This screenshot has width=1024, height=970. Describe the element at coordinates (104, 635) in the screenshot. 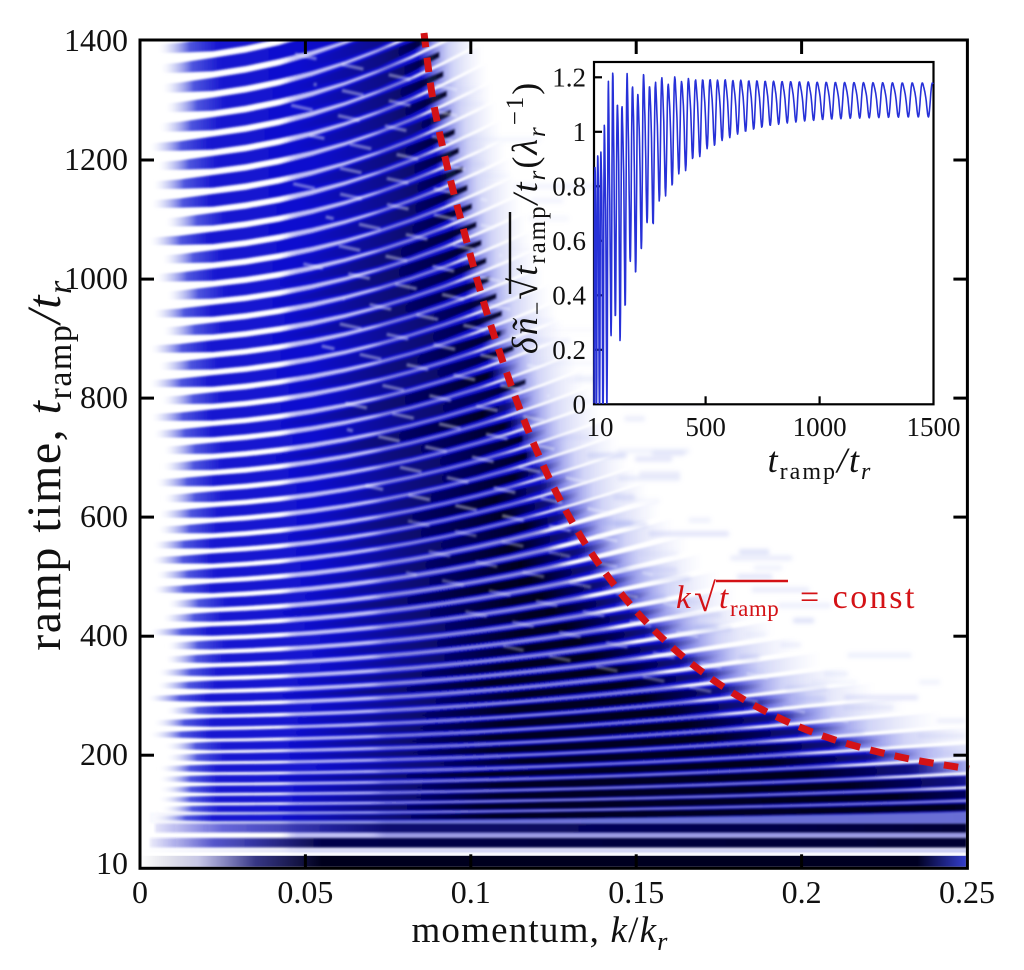

I see `svg-text: 400` at that location.